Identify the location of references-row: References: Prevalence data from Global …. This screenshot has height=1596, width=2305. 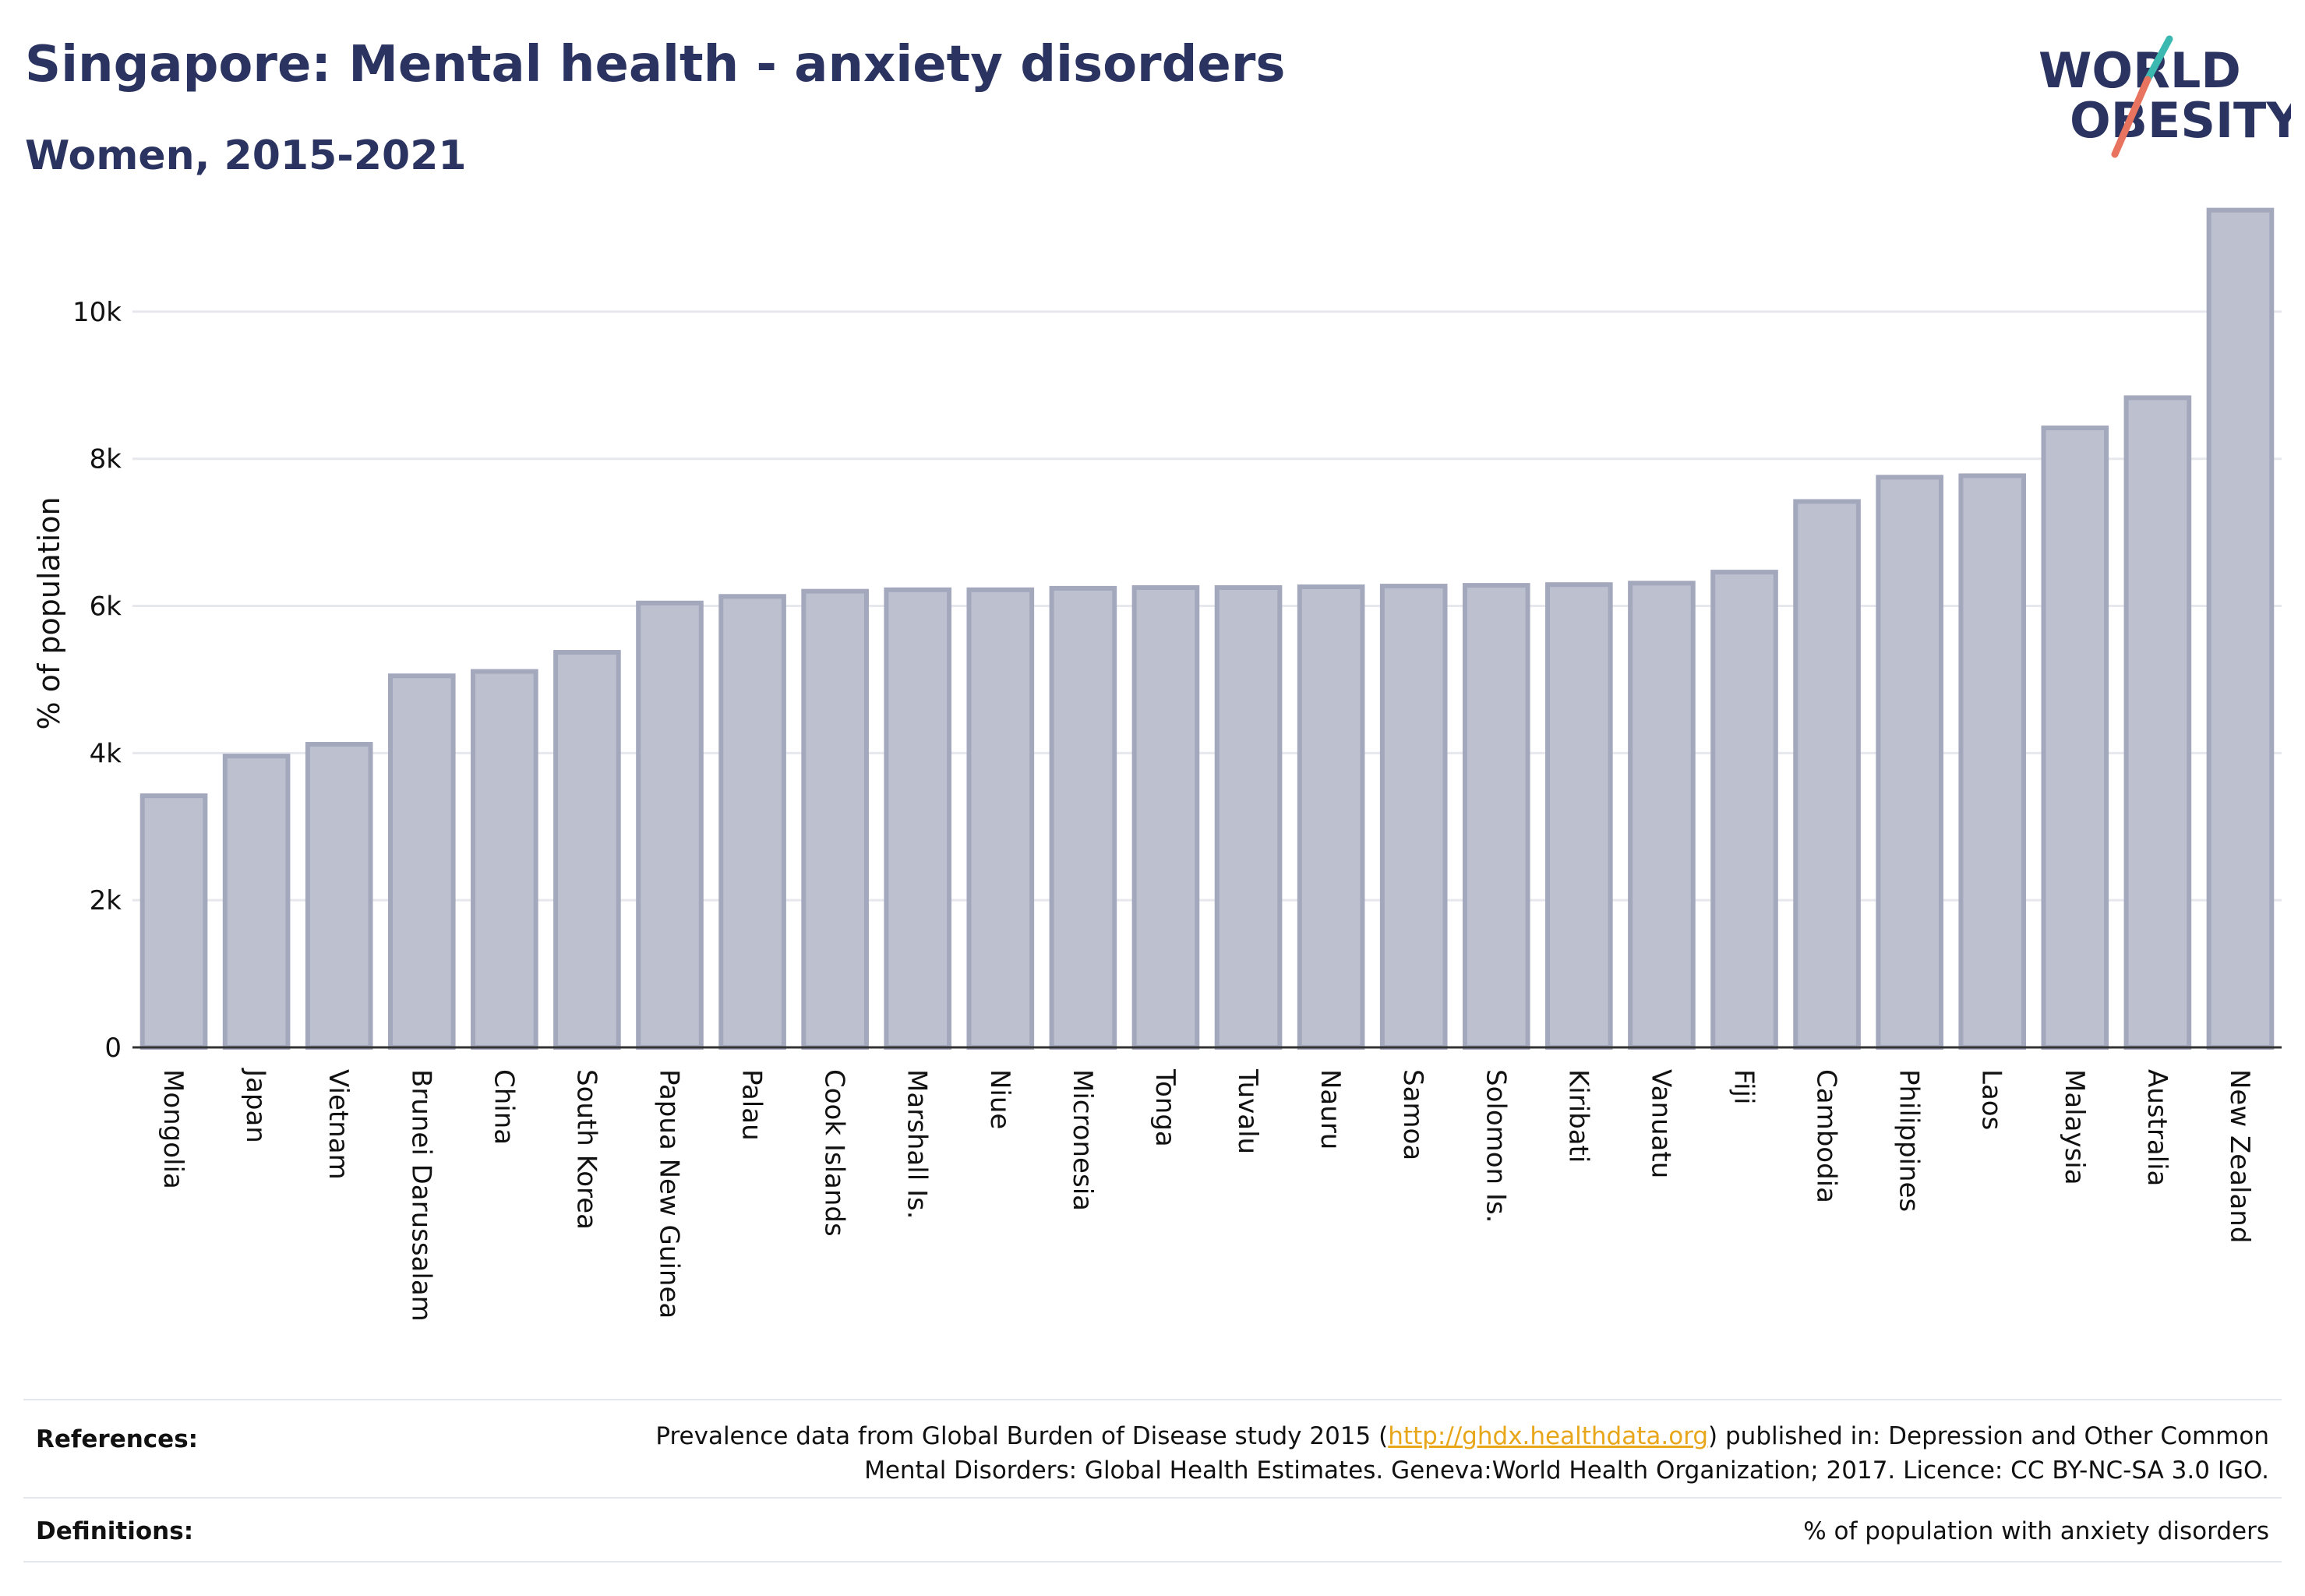
(1152, 1448).